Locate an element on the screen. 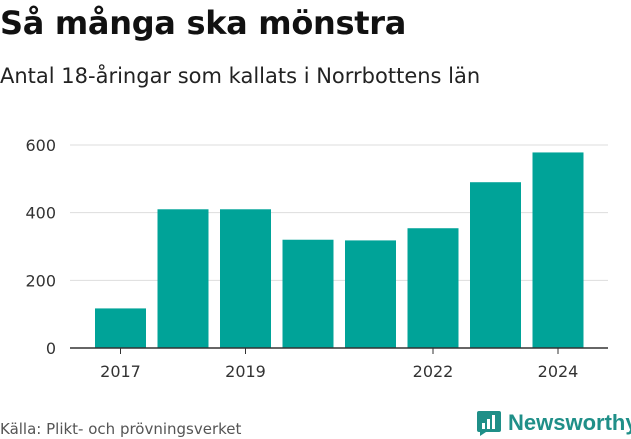 The width and height of the screenshot is (631, 439). bar-2019 is located at coordinates (245, 278).